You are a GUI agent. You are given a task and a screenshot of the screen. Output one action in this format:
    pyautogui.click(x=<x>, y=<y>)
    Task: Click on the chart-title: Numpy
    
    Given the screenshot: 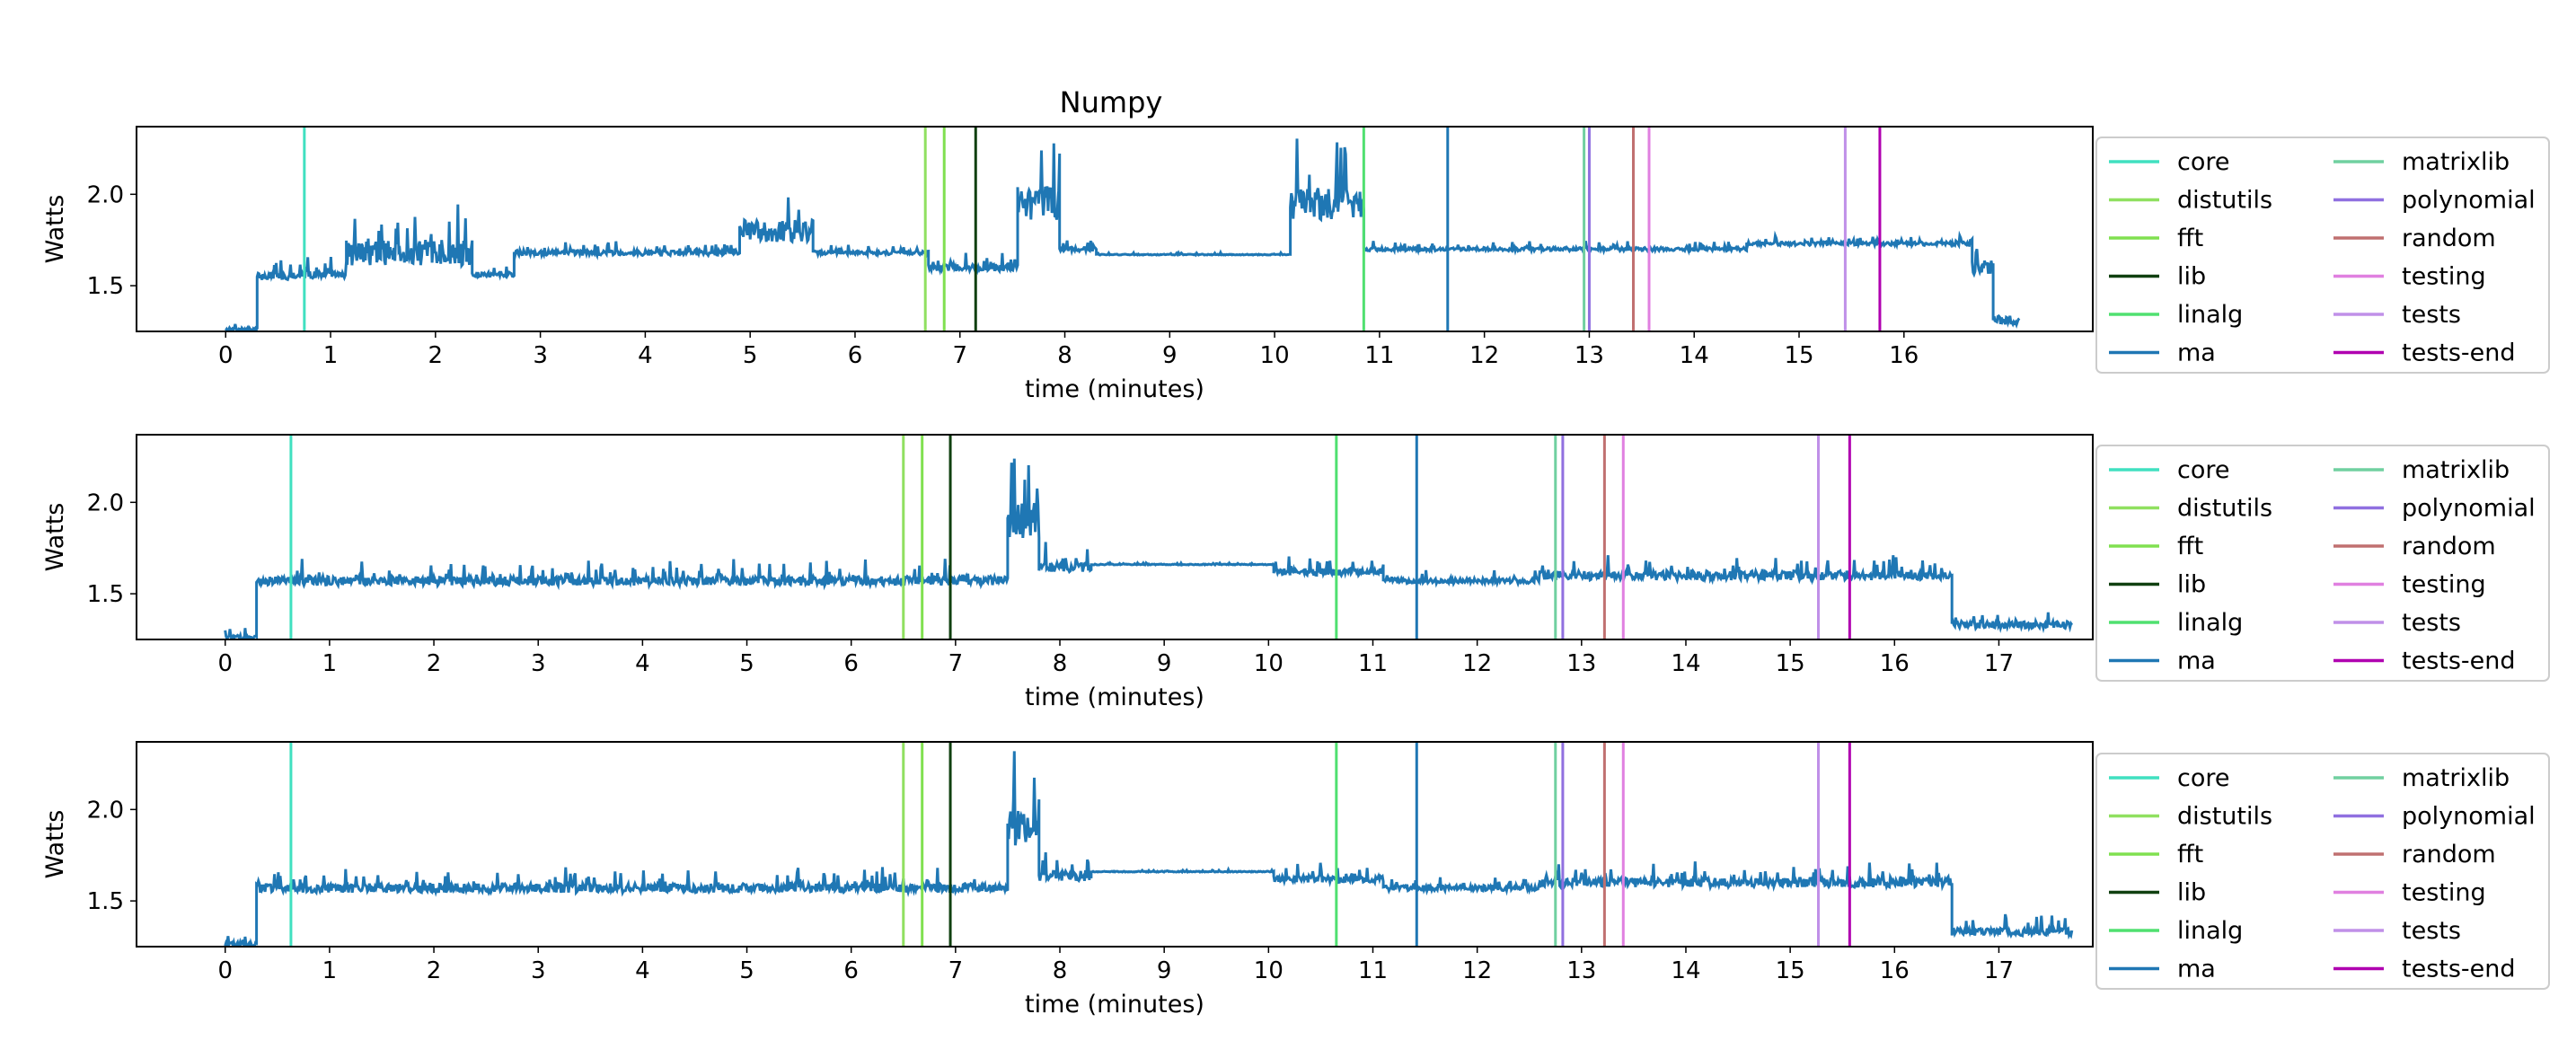 What is the action you would take?
    pyautogui.click(x=1111, y=102)
    